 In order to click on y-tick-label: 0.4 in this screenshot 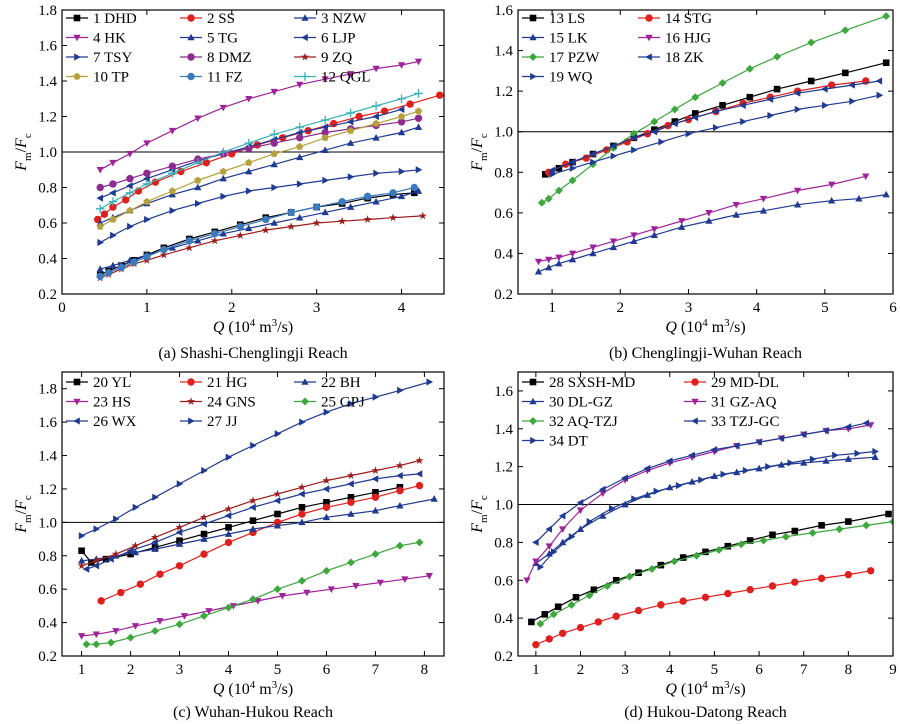, I will do `click(503, 254)`.